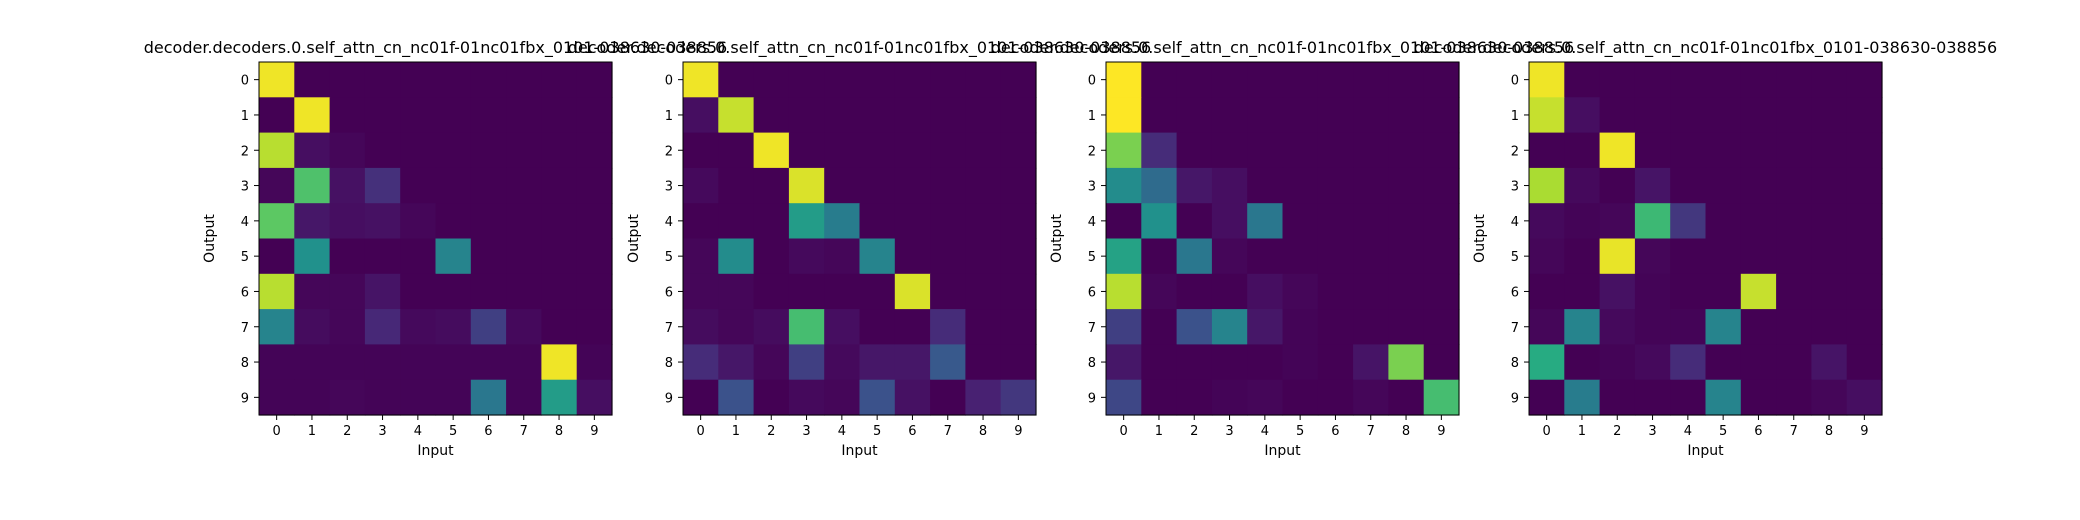 The height and width of the screenshot is (520, 2080). Describe the element at coordinates (806, 431) in the screenshot. I see `x-tick-label: 3` at that location.